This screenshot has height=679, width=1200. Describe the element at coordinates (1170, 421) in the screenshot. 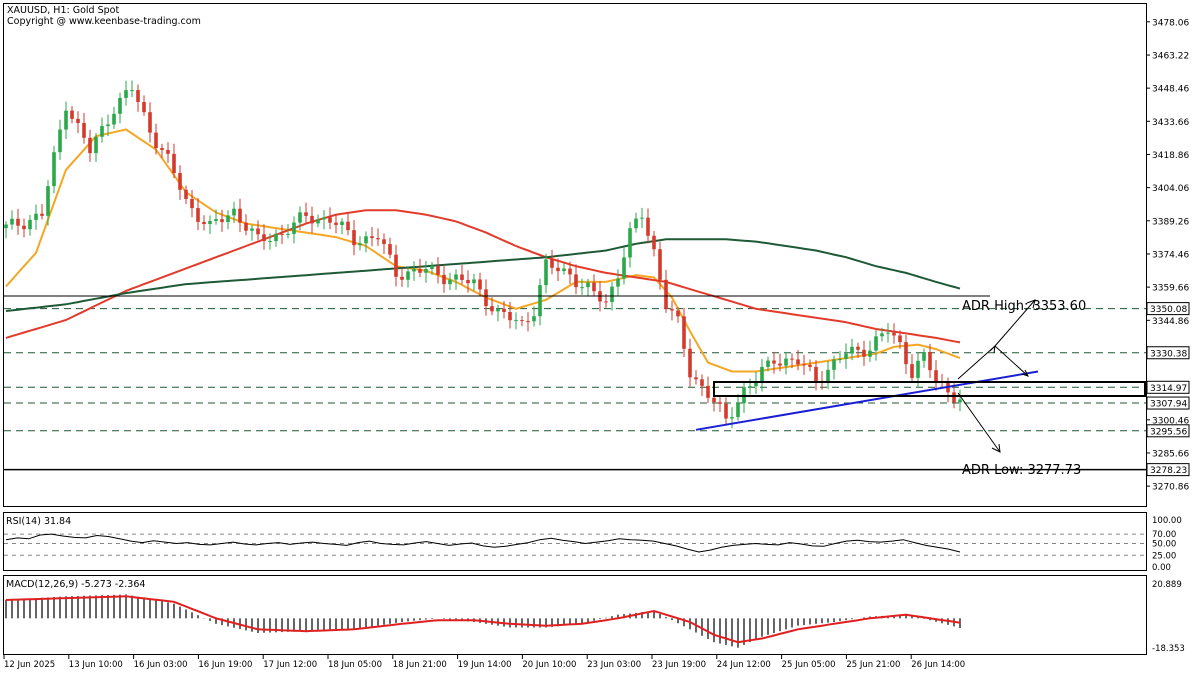

I see `price-tick-label: 3300.46` at that location.